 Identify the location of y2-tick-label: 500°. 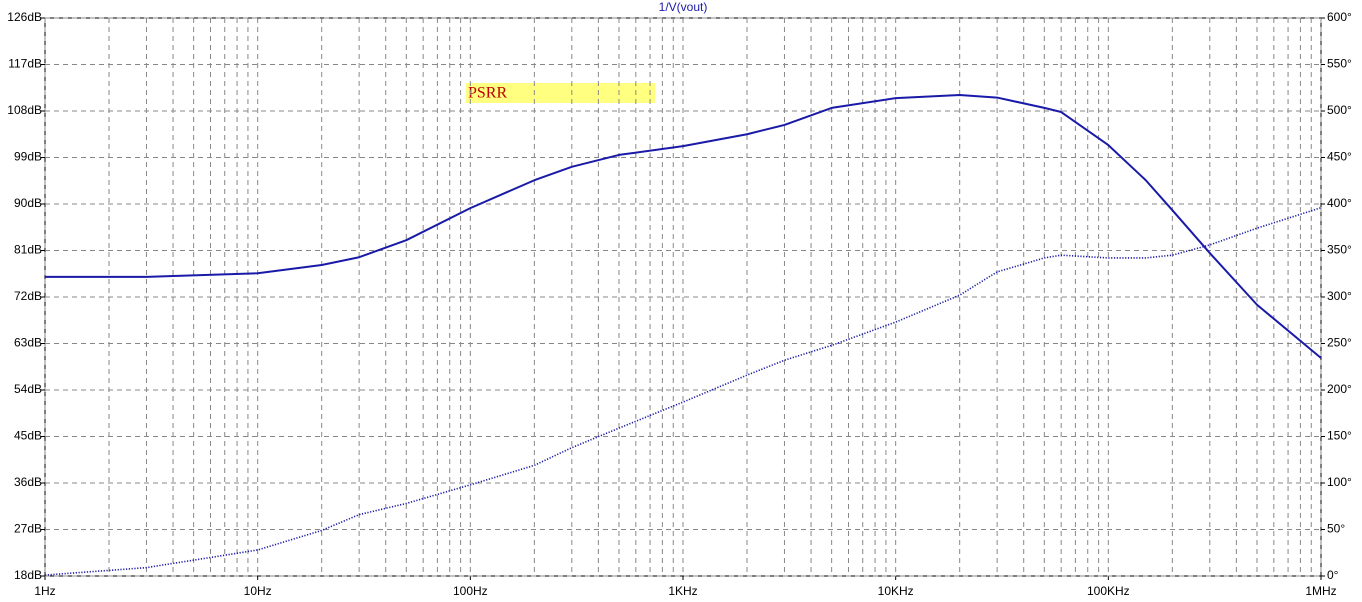
(1339, 110).